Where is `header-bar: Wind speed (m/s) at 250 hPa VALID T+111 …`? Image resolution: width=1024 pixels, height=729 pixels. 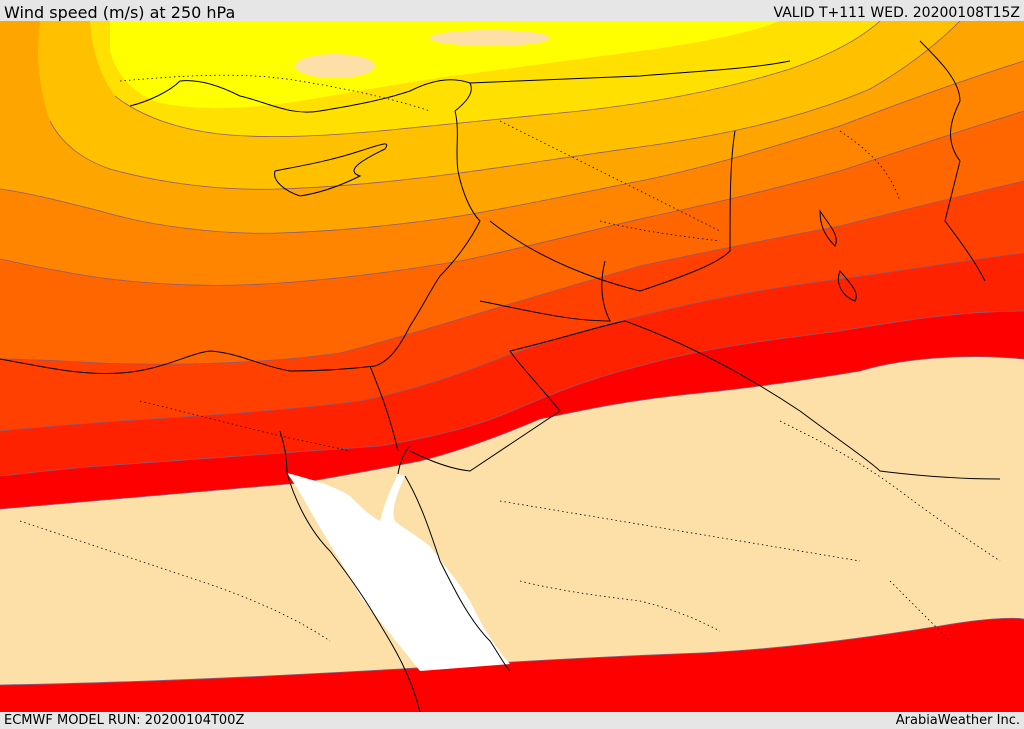 header-bar: Wind speed (m/s) at 250 hPa VALID T+111 … is located at coordinates (512, 11).